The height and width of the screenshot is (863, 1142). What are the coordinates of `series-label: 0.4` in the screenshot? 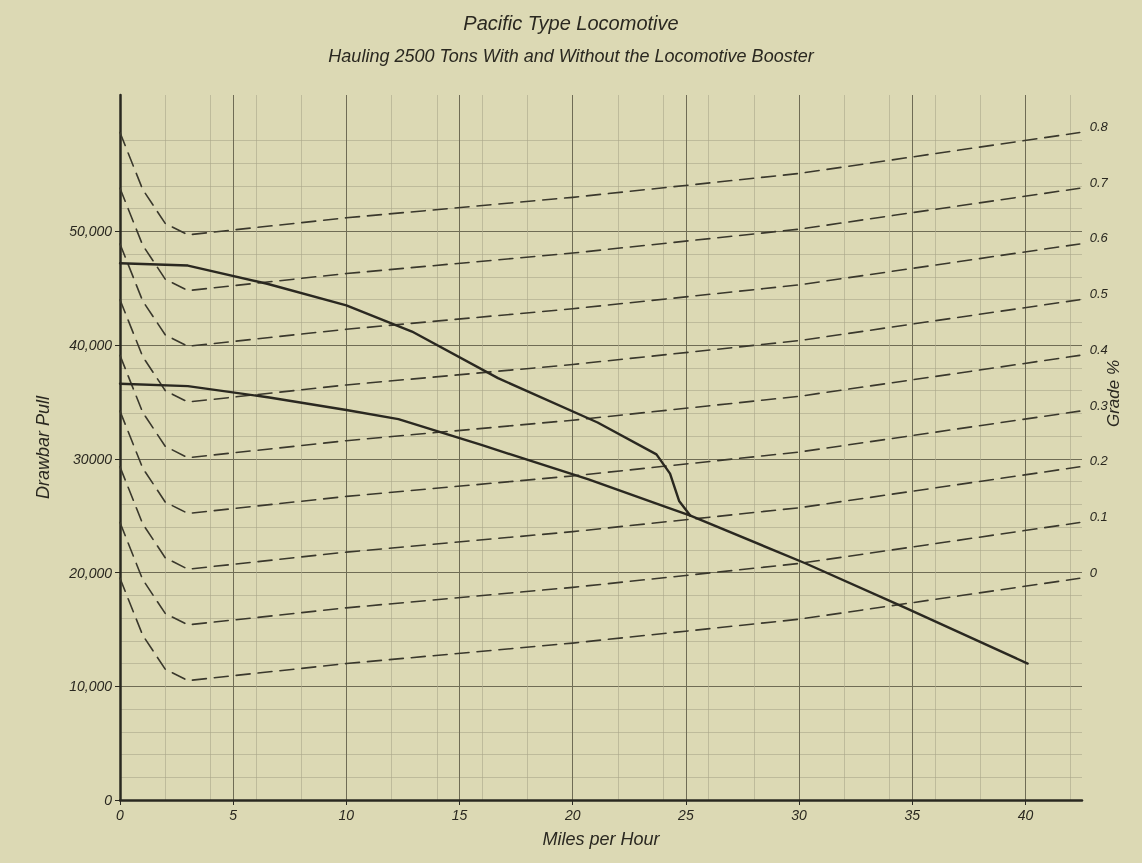 It's located at (1098, 349).